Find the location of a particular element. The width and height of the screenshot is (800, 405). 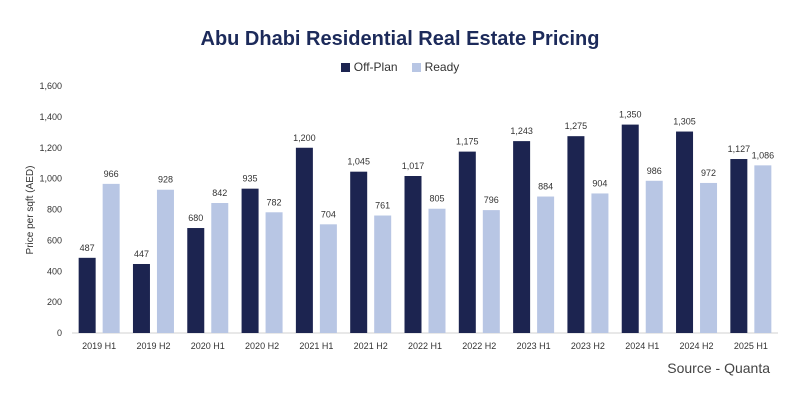

y-tick-label: 200 is located at coordinates (54, 302).